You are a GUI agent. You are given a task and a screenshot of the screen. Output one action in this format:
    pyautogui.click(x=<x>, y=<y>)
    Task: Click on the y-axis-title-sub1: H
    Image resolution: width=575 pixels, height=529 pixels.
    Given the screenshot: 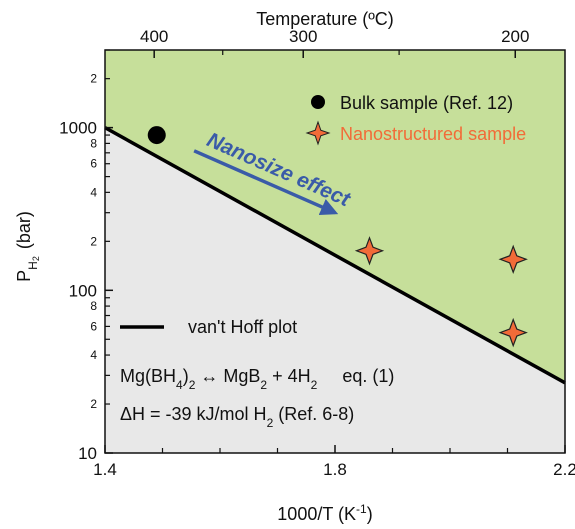 What is the action you would take?
    pyautogui.click(x=33, y=265)
    